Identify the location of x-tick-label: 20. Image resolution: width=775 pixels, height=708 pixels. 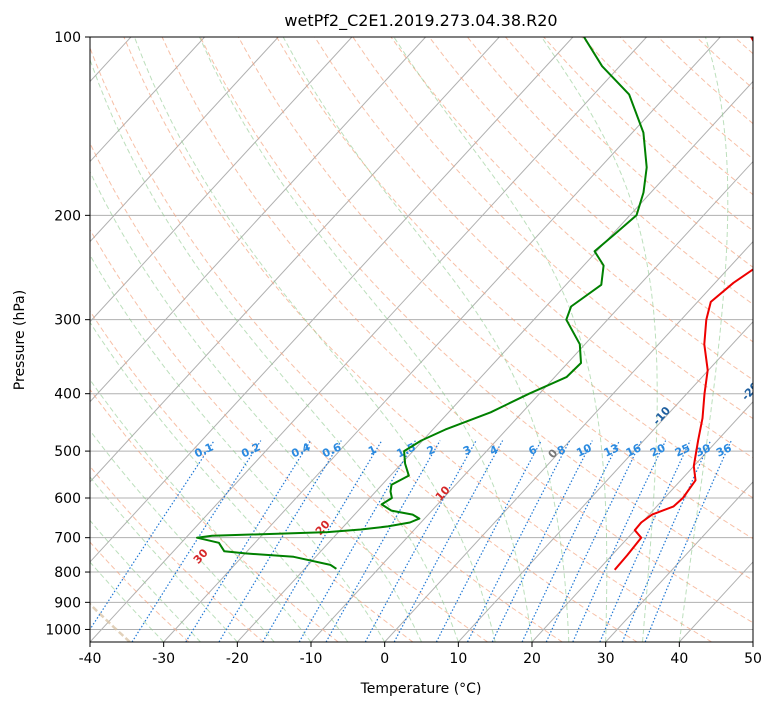
(532, 659).